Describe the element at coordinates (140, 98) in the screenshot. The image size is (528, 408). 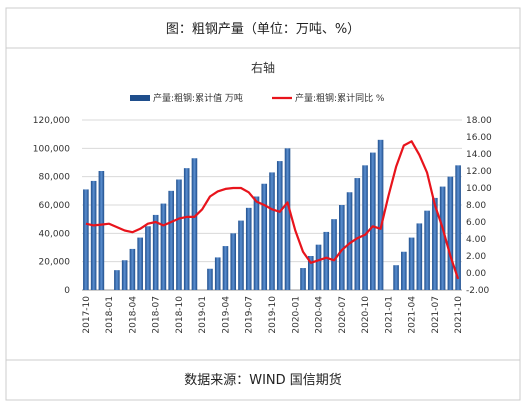
I see `legend-swatch` at that location.